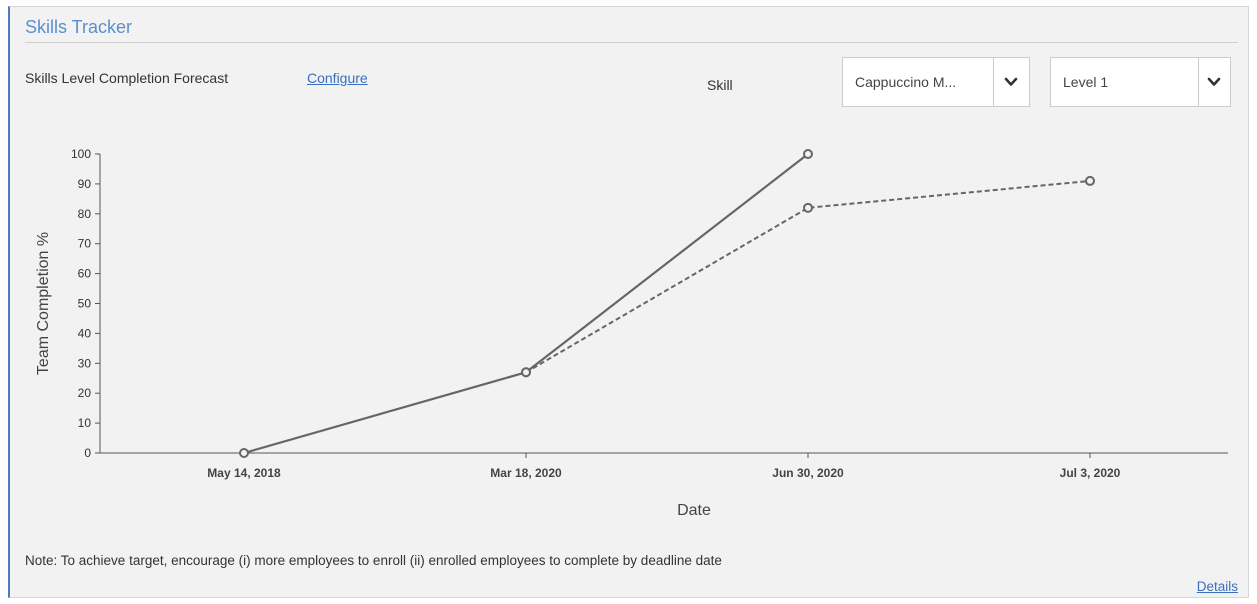  Describe the element at coordinates (81, 154) in the screenshot. I see `y-tick-label: 100` at that location.